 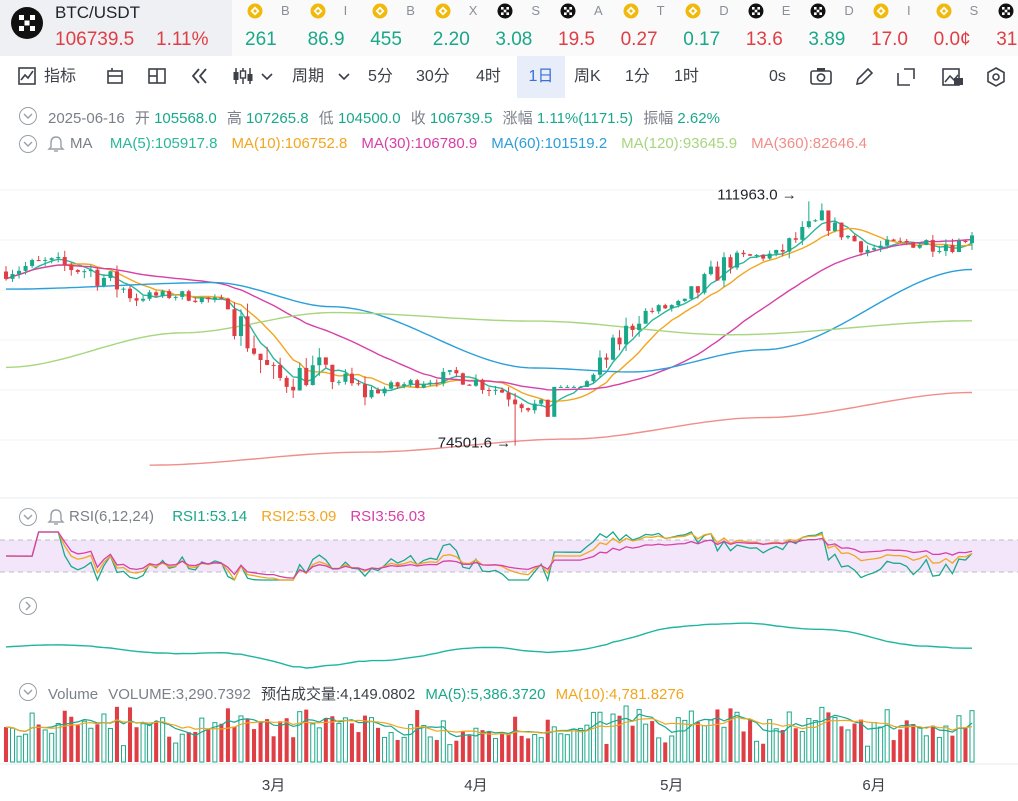 What do you see at coordinates (821, 76) in the screenshot?
I see `camera-icon` at bounding box center [821, 76].